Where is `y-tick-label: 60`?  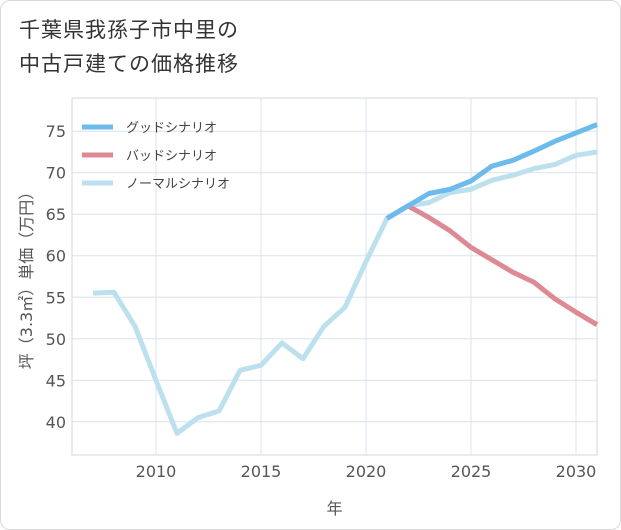 y-tick-label: 60 is located at coordinates (56, 256).